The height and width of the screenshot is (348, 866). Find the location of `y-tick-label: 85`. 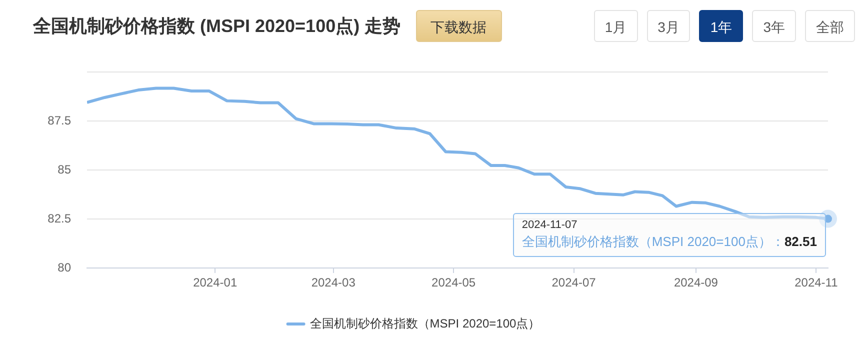

y-tick-label: 85 is located at coordinates (65, 169).